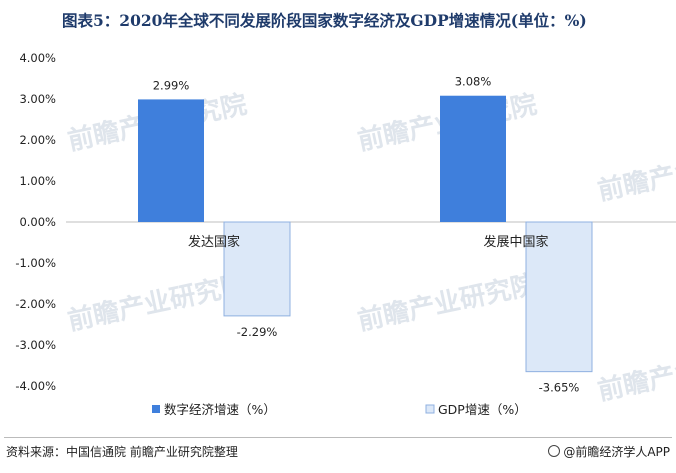  What do you see at coordinates (37, 58) in the screenshot?
I see `y-tick-label: 4.00%` at bounding box center [37, 58].